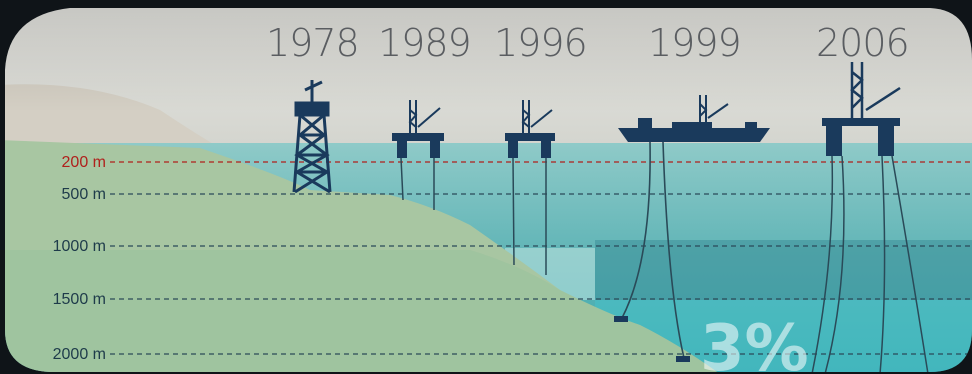  Describe the element at coordinates (312, 137) in the screenshot. I see `platform-1978-icon` at that location.